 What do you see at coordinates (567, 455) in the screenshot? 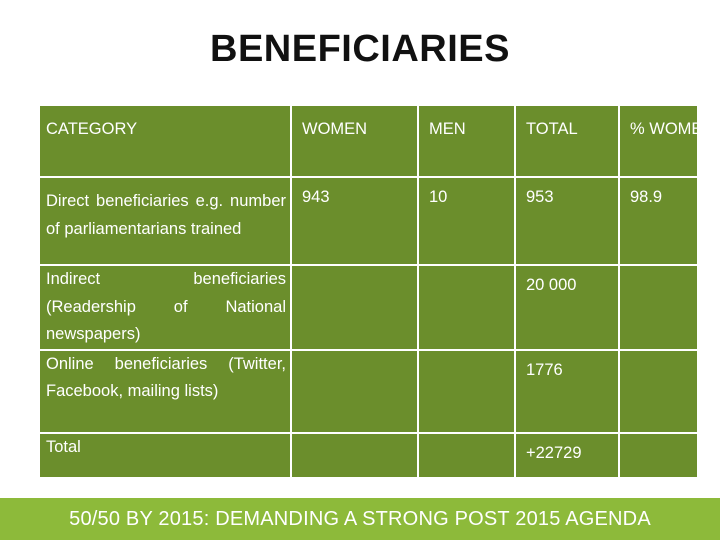
I see `cell-total: +22729` at bounding box center [567, 455].